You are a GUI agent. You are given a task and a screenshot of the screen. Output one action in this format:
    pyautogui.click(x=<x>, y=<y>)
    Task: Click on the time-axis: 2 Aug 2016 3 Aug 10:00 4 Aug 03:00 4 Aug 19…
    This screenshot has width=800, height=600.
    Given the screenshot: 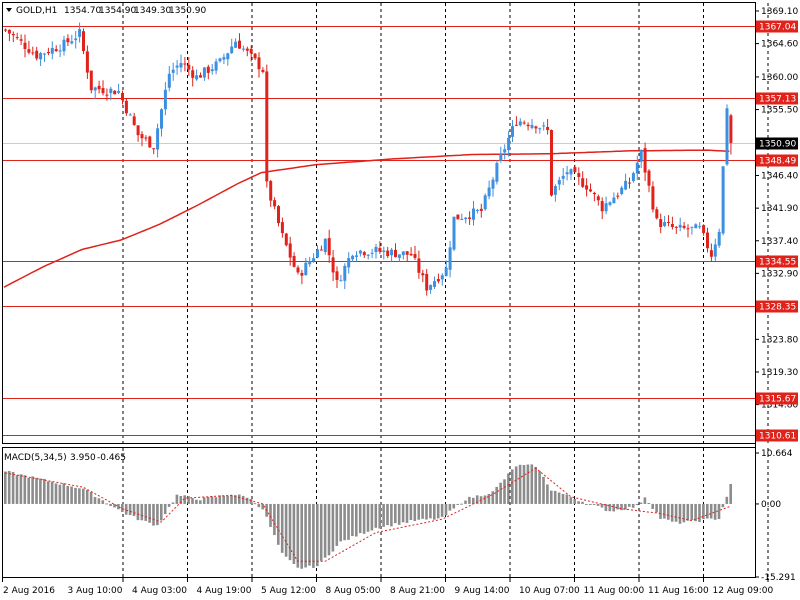 What is the action you would take?
    pyautogui.click(x=387, y=587)
    